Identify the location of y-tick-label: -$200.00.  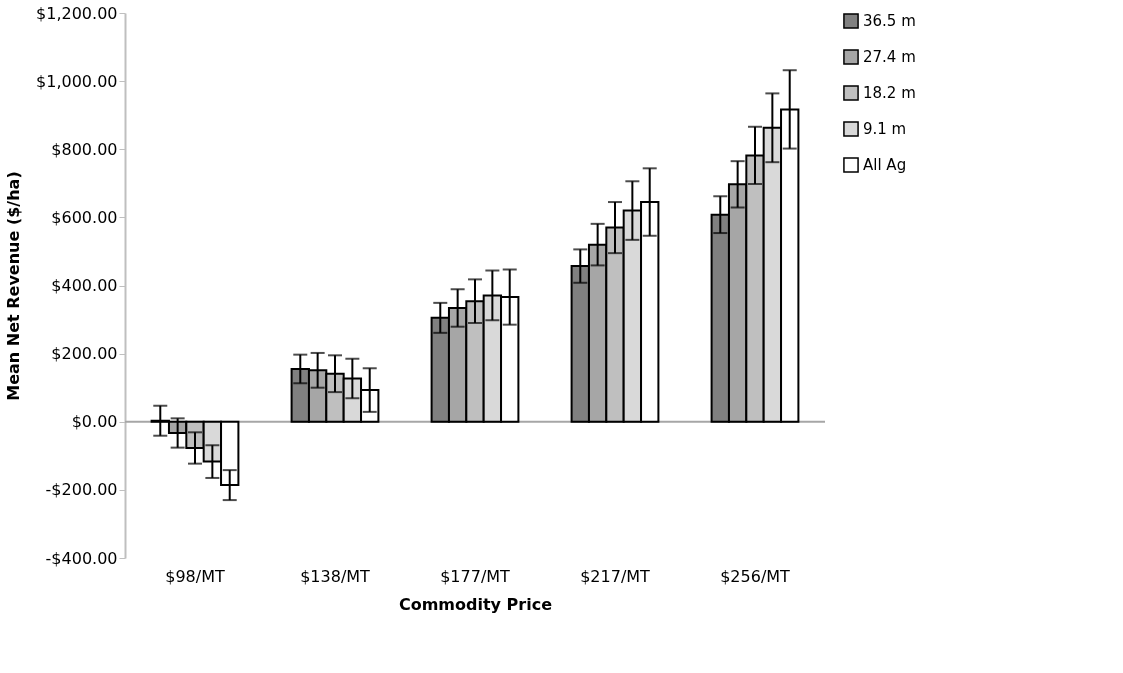
(81, 490).